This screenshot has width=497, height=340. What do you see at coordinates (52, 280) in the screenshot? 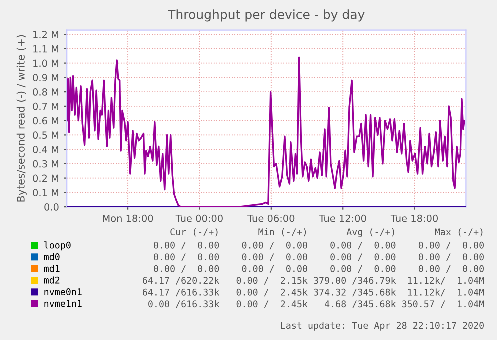
I see `legend-label: md2` at bounding box center [52, 280].